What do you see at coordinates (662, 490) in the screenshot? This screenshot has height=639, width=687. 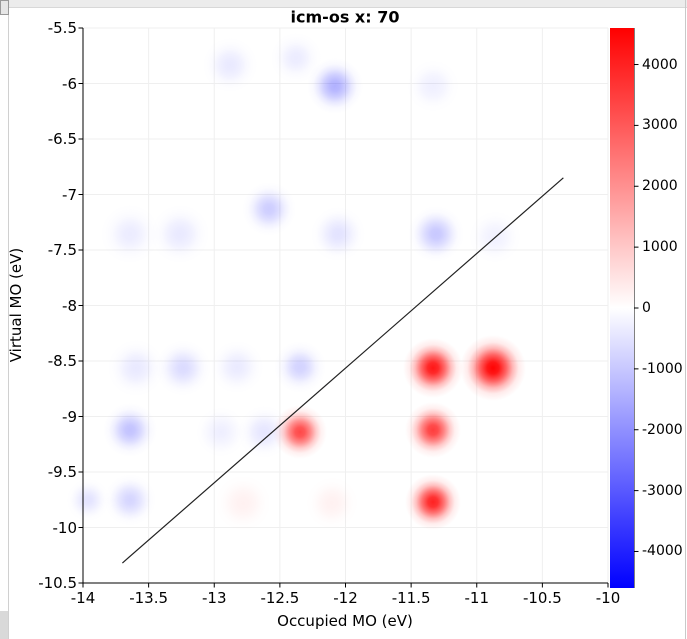 I see `colorbar-tick-label: -3000` at bounding box center [662, 490].